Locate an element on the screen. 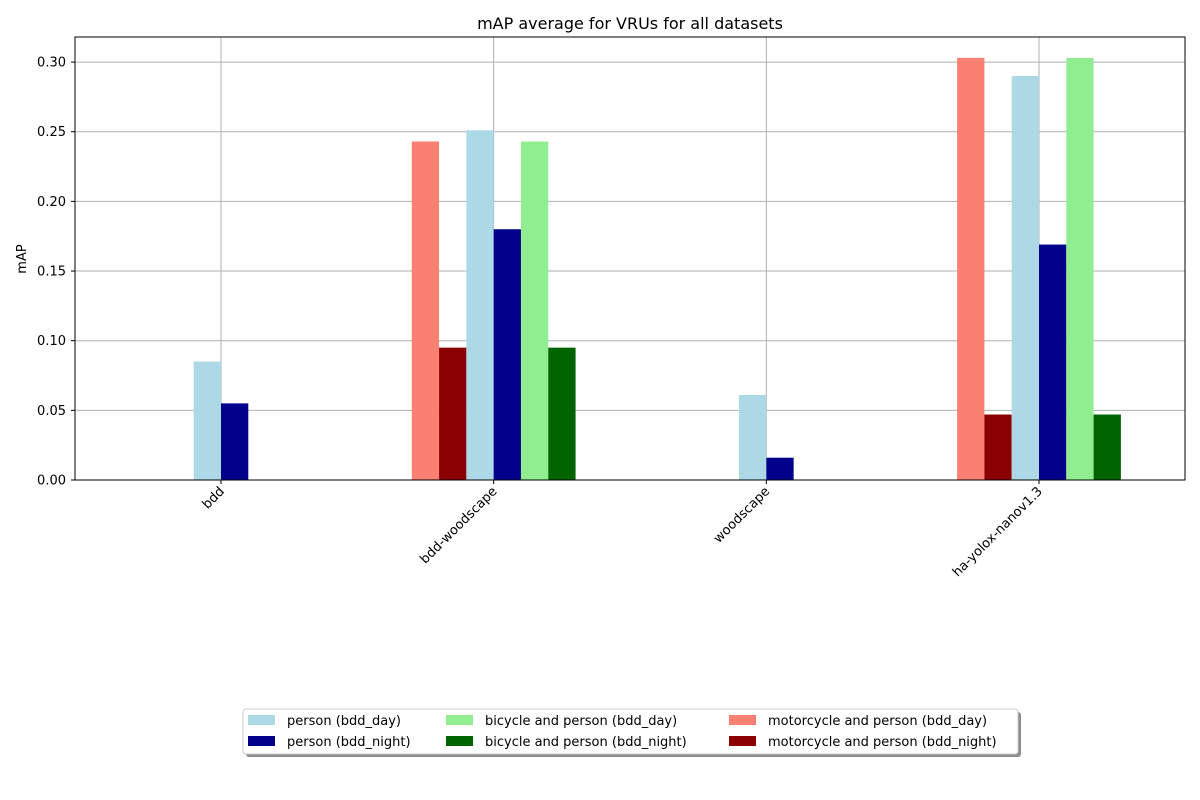 This screenshot has height=800, width=1200. legend-label: motorcycle and person (bdd_night) is located at coordinates (882, 742).